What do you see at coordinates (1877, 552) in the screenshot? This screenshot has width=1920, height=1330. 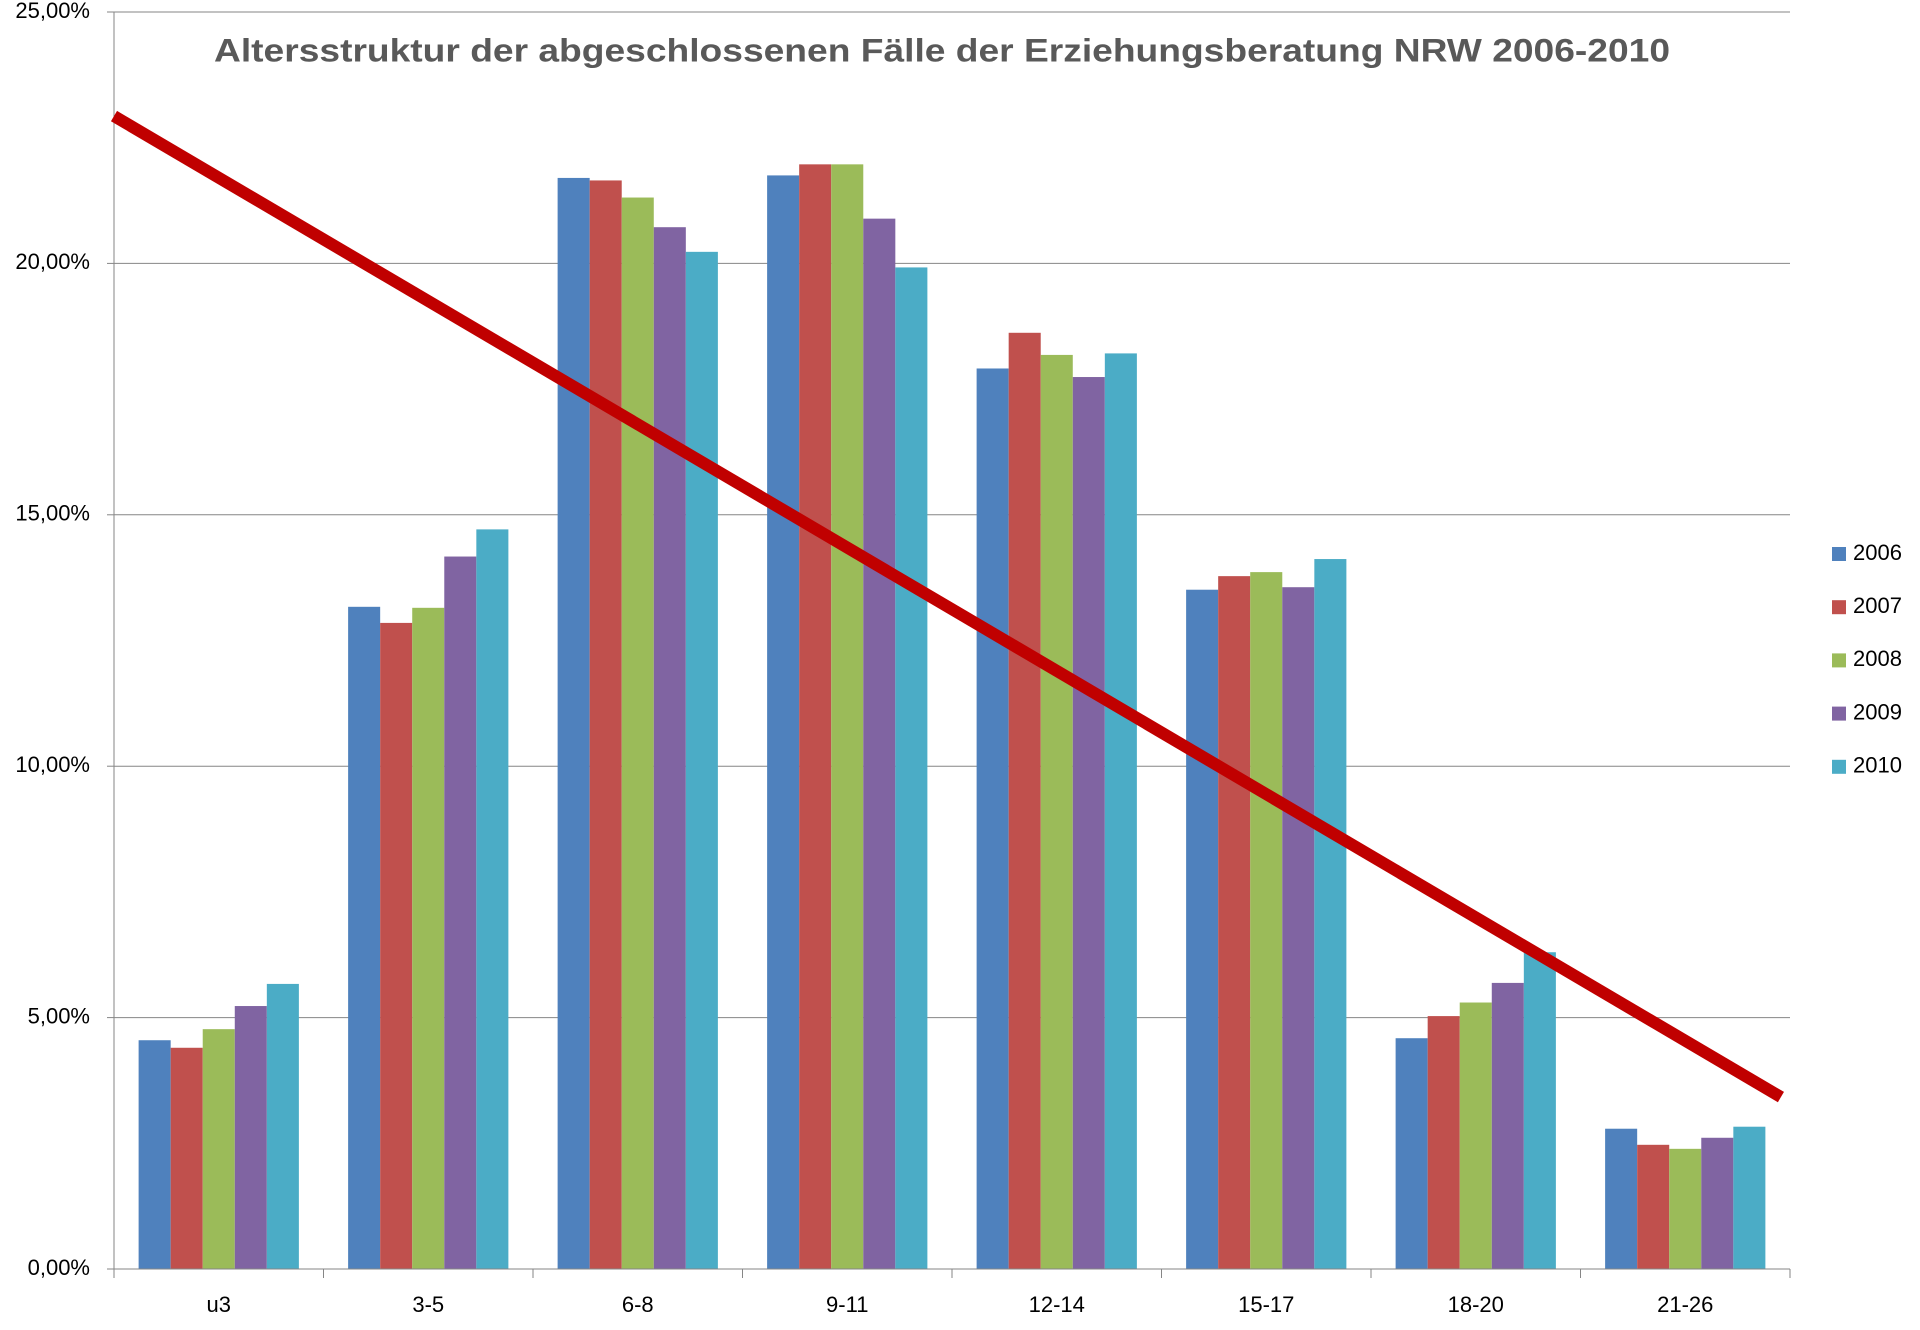 I see `legend-label: 2006` at bounding box center [1877, 552].